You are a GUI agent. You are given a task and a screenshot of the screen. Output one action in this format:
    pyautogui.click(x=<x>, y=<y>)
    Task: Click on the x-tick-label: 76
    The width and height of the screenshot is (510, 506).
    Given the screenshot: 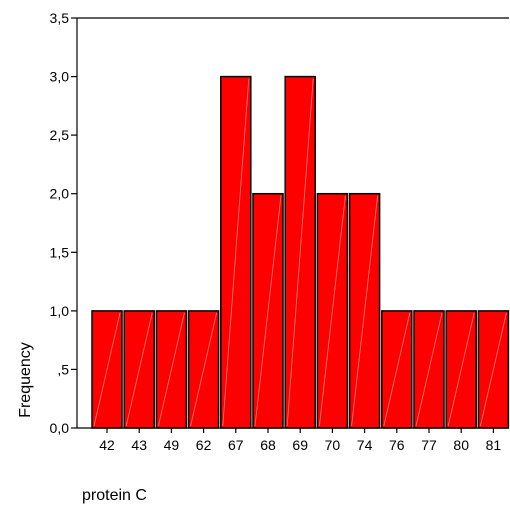 What is the action you would take?
    pyautogui.click(x=397, y=445)
    